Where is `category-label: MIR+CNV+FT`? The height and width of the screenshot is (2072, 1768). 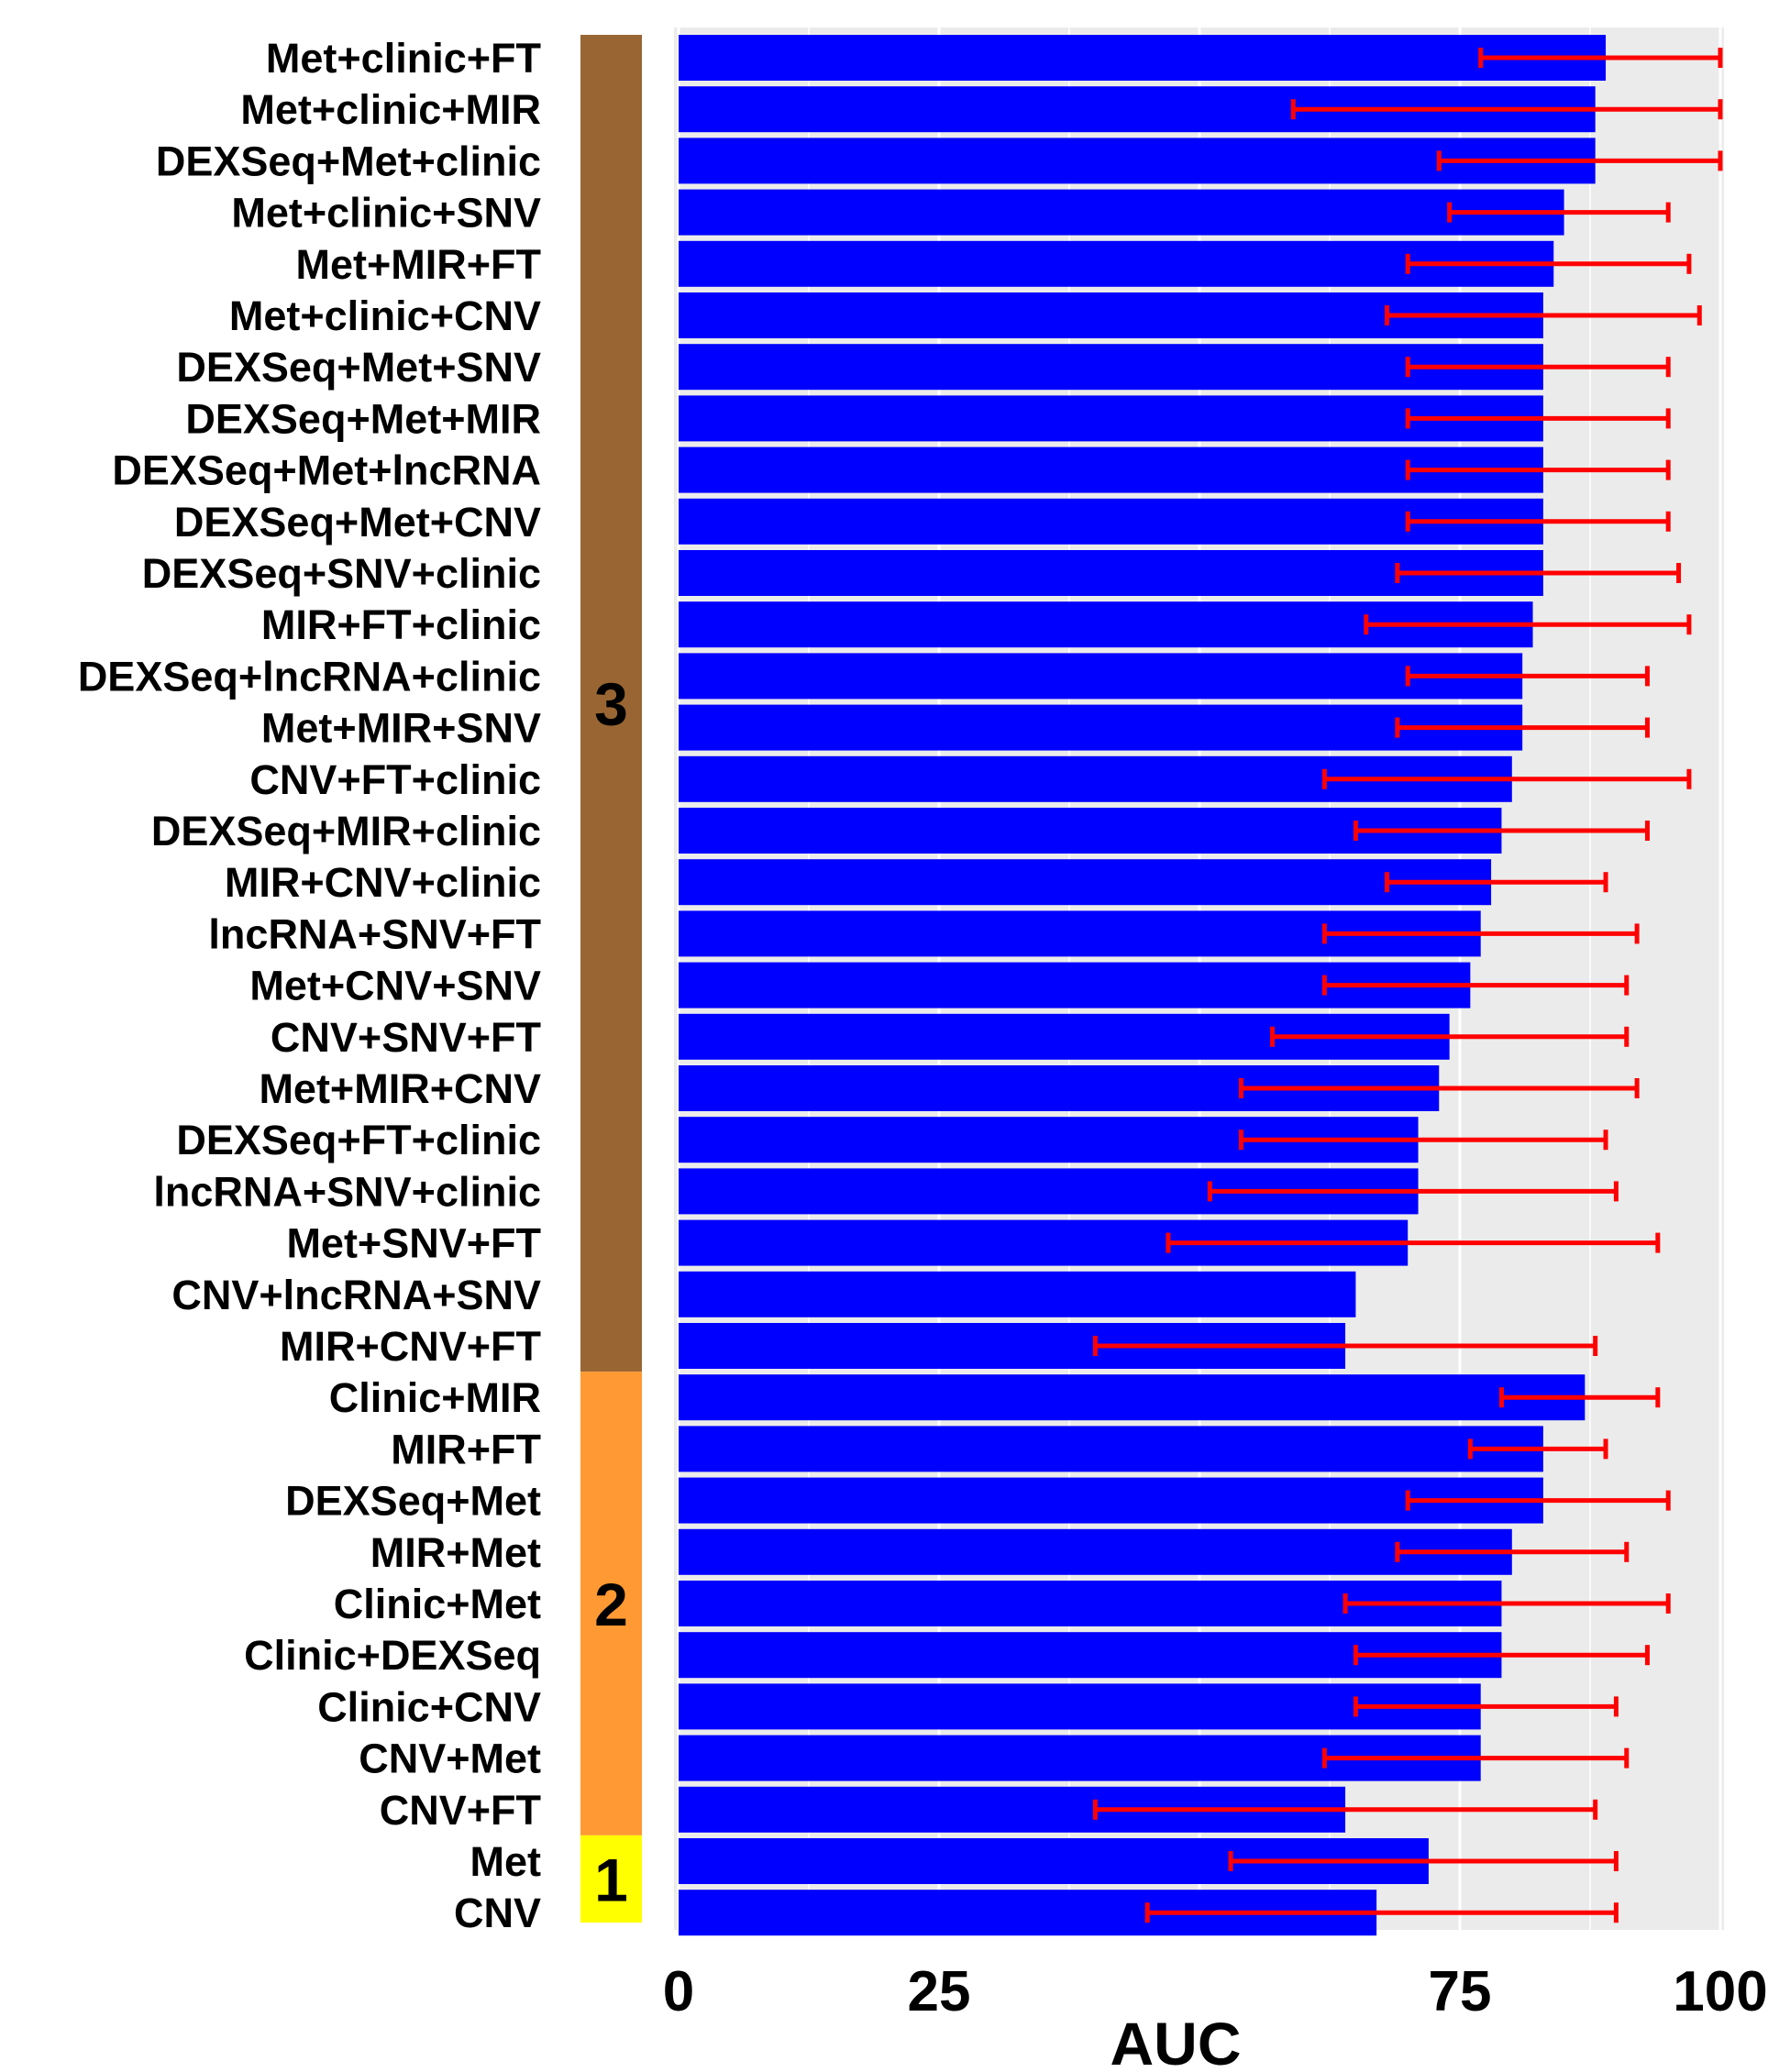
category-label: MIR+CNV+FT is located at coordinates (410, 1346).